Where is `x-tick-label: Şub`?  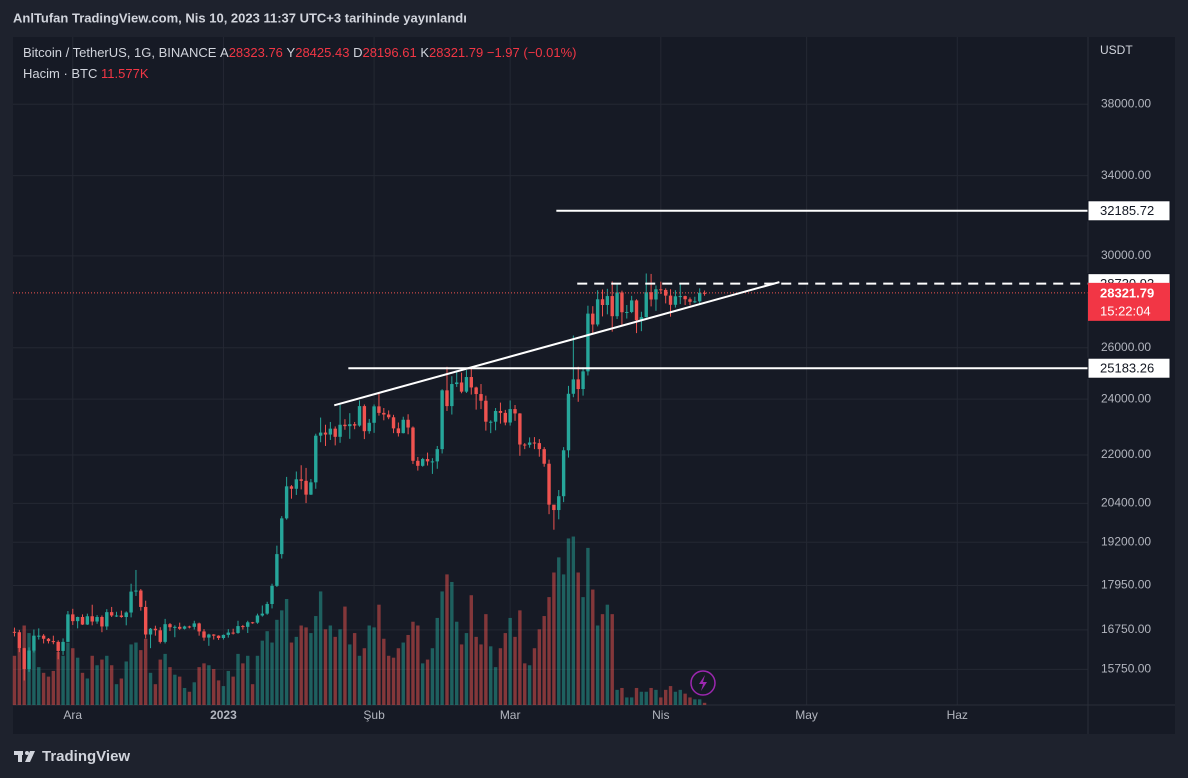 x-tick-label: Şub is located at coordinates (374, 715).